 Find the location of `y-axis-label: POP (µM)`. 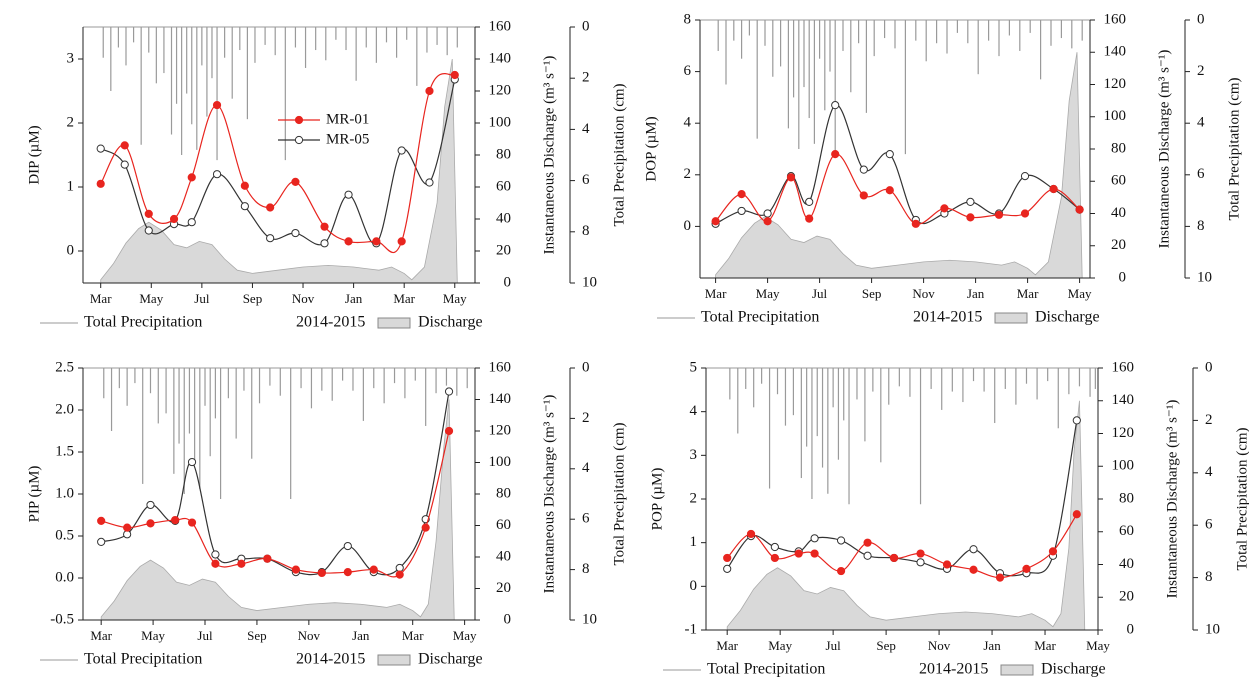

y-axis-label: POP (µM) is located at coordinates (657, 499).